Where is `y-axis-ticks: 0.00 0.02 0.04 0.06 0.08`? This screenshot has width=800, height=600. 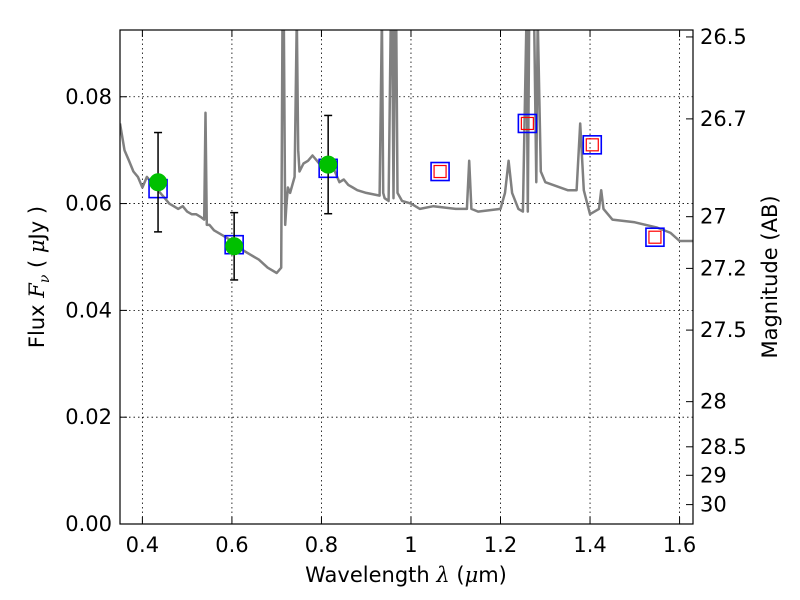
y-axis-ticks: 0.00 0.02 0.04 0.06 0.08 is located at coordinates (96, 310).